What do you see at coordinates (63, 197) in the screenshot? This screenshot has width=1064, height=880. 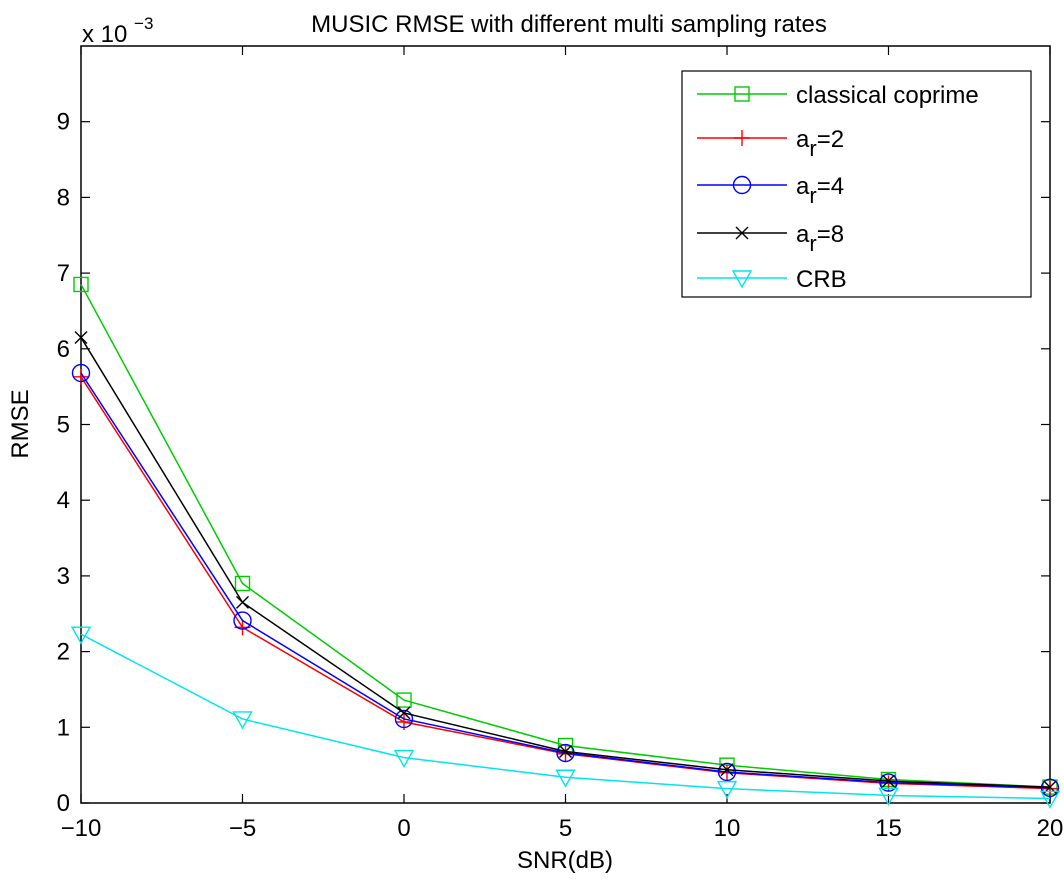 I see `y-tick-label: 8` at bounding box center [63, 197].